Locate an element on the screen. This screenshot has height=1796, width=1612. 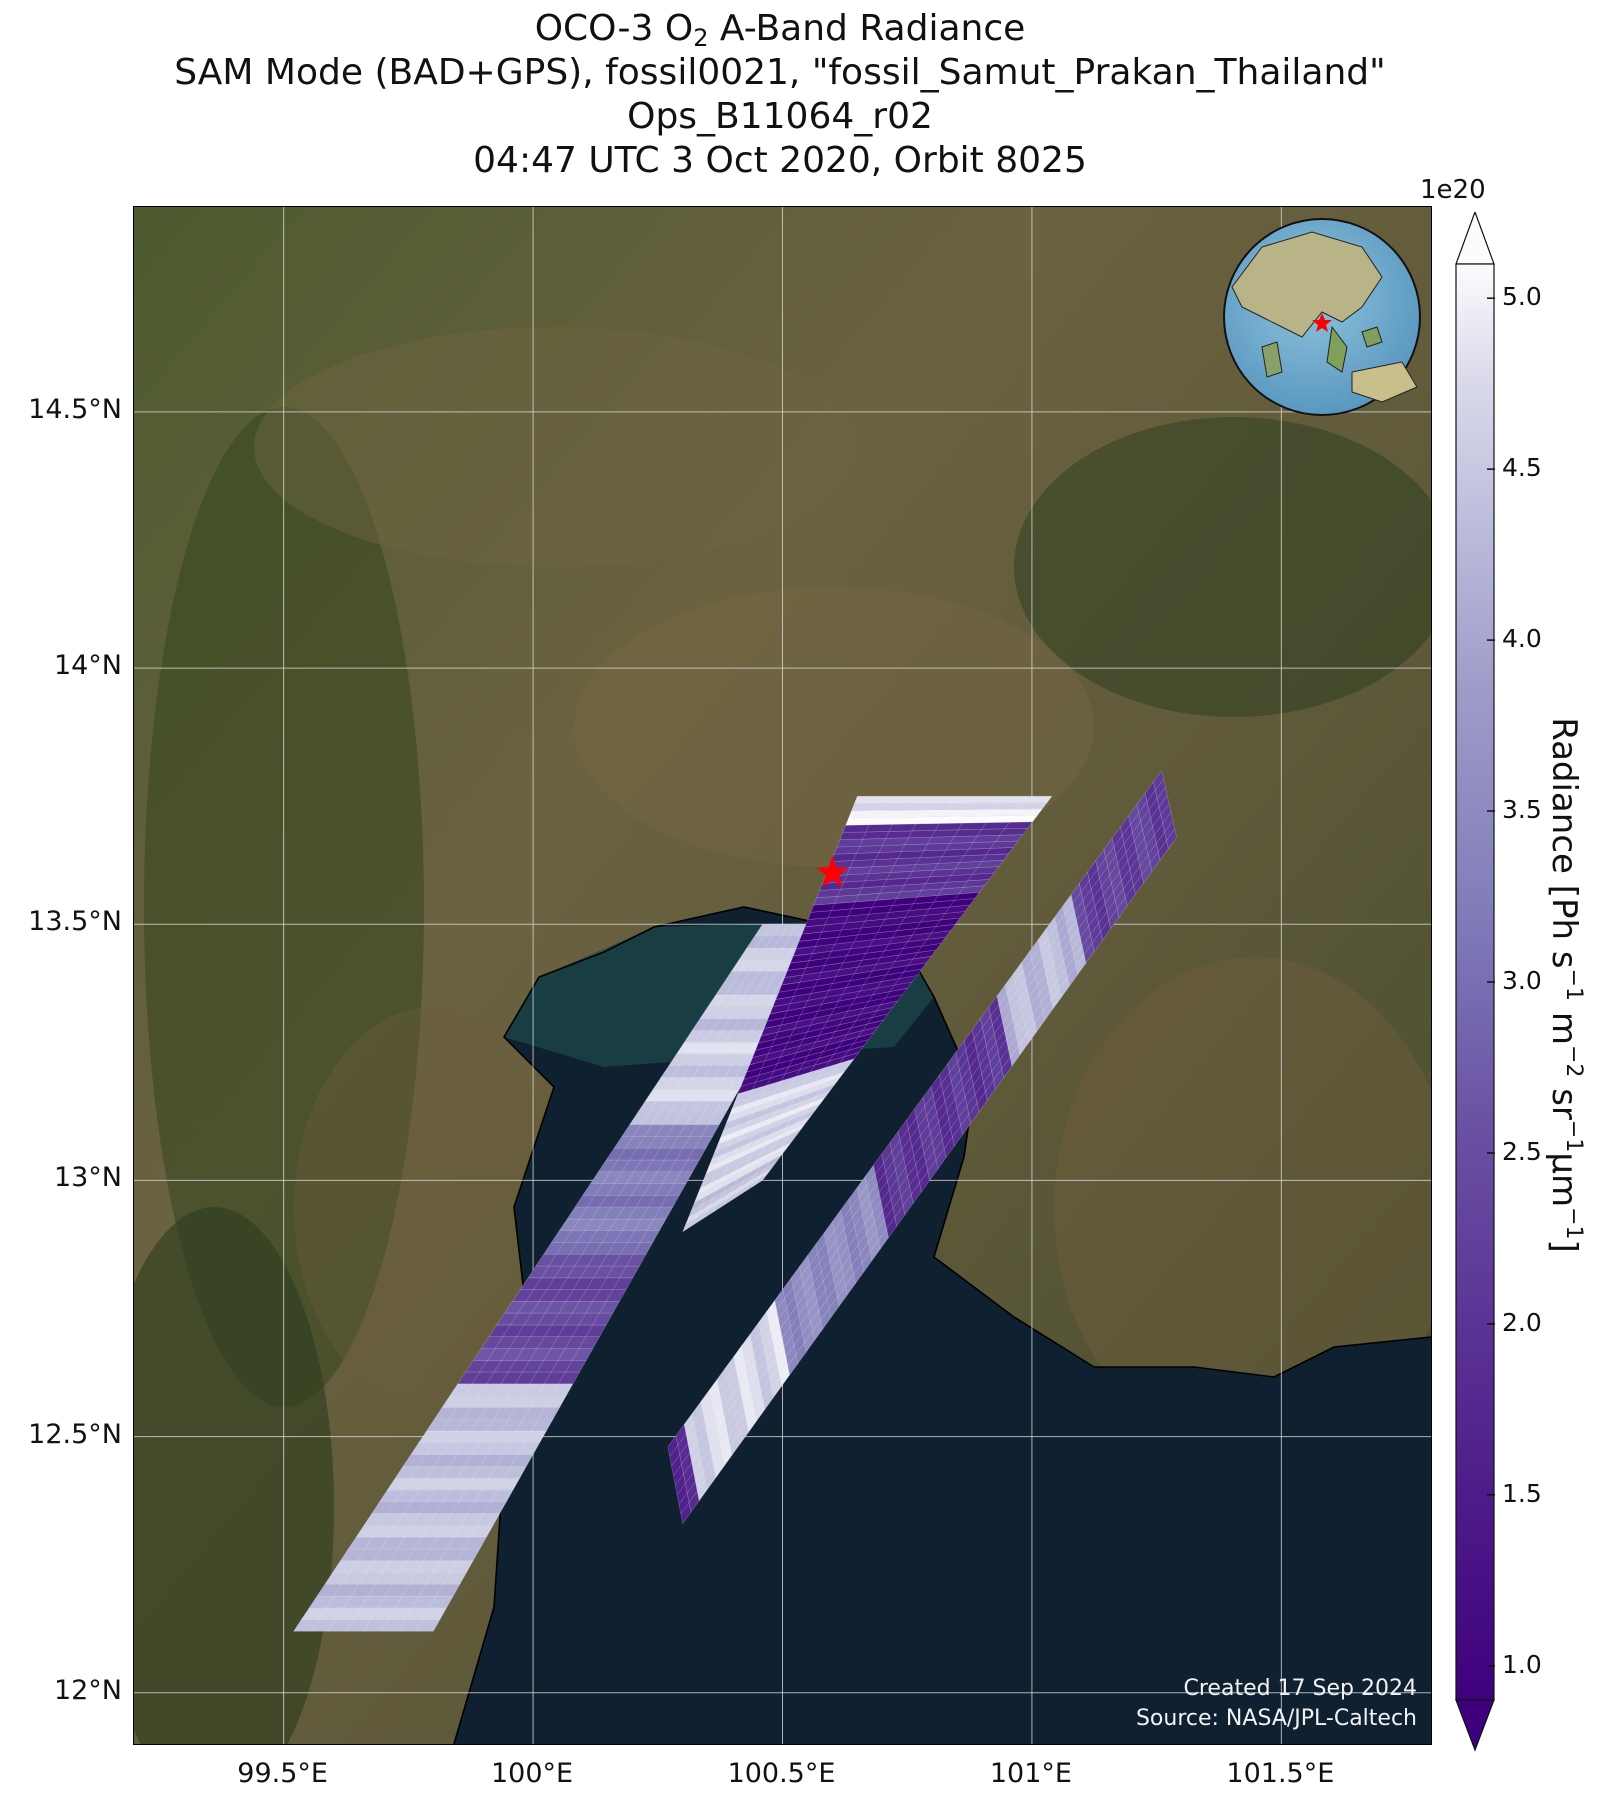
colorbar-label-text: Radiance [Ph s is located at coordinates (1564, 843).